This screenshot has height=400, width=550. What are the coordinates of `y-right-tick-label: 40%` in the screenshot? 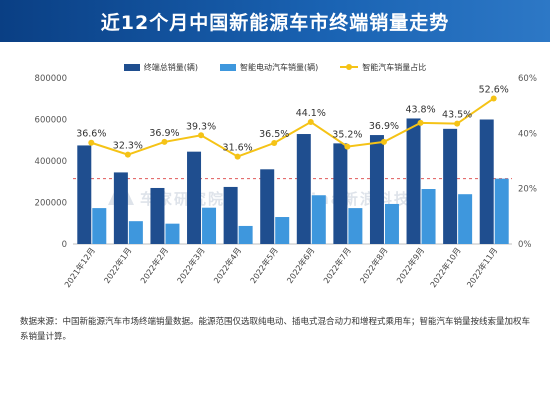 It's located at (527, 134).